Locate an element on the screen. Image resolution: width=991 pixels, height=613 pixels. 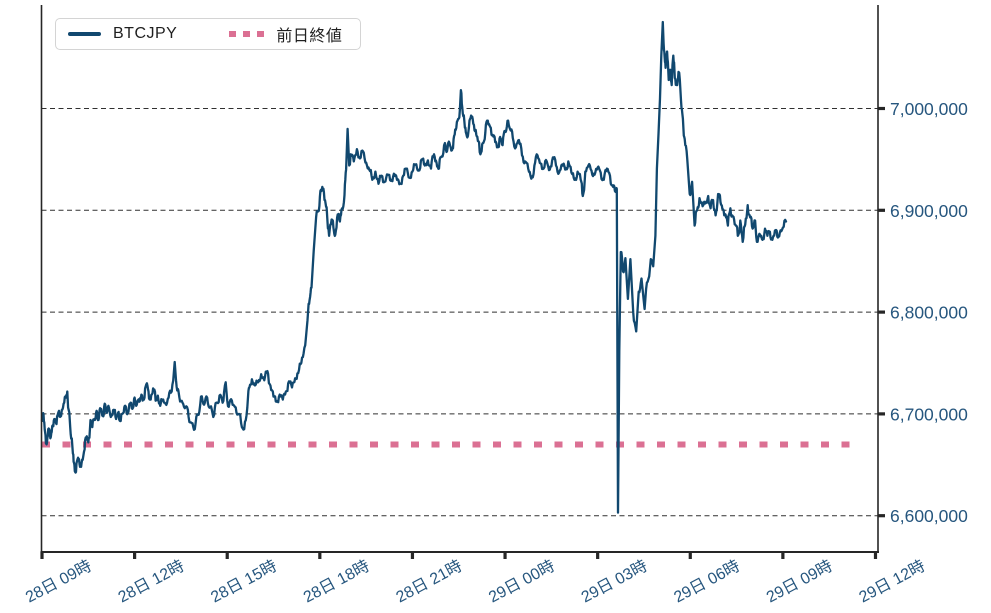
x-tick-label: 29日 09時 is located at coordinates (800, 582).